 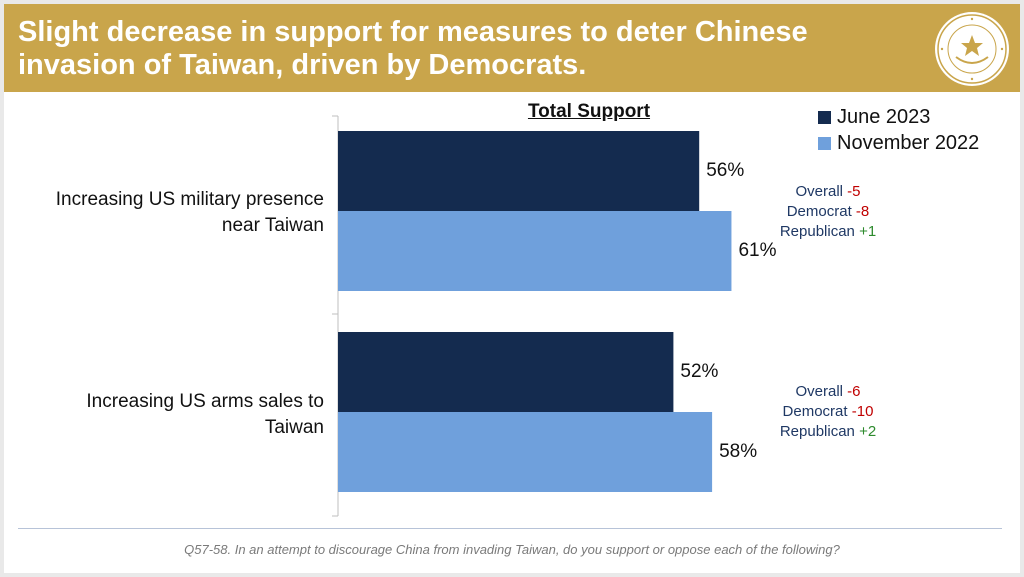 What do you see at coordinates (510, 528) in the screenshot?
I see `footer-divider` at bounding box center [510, 528].